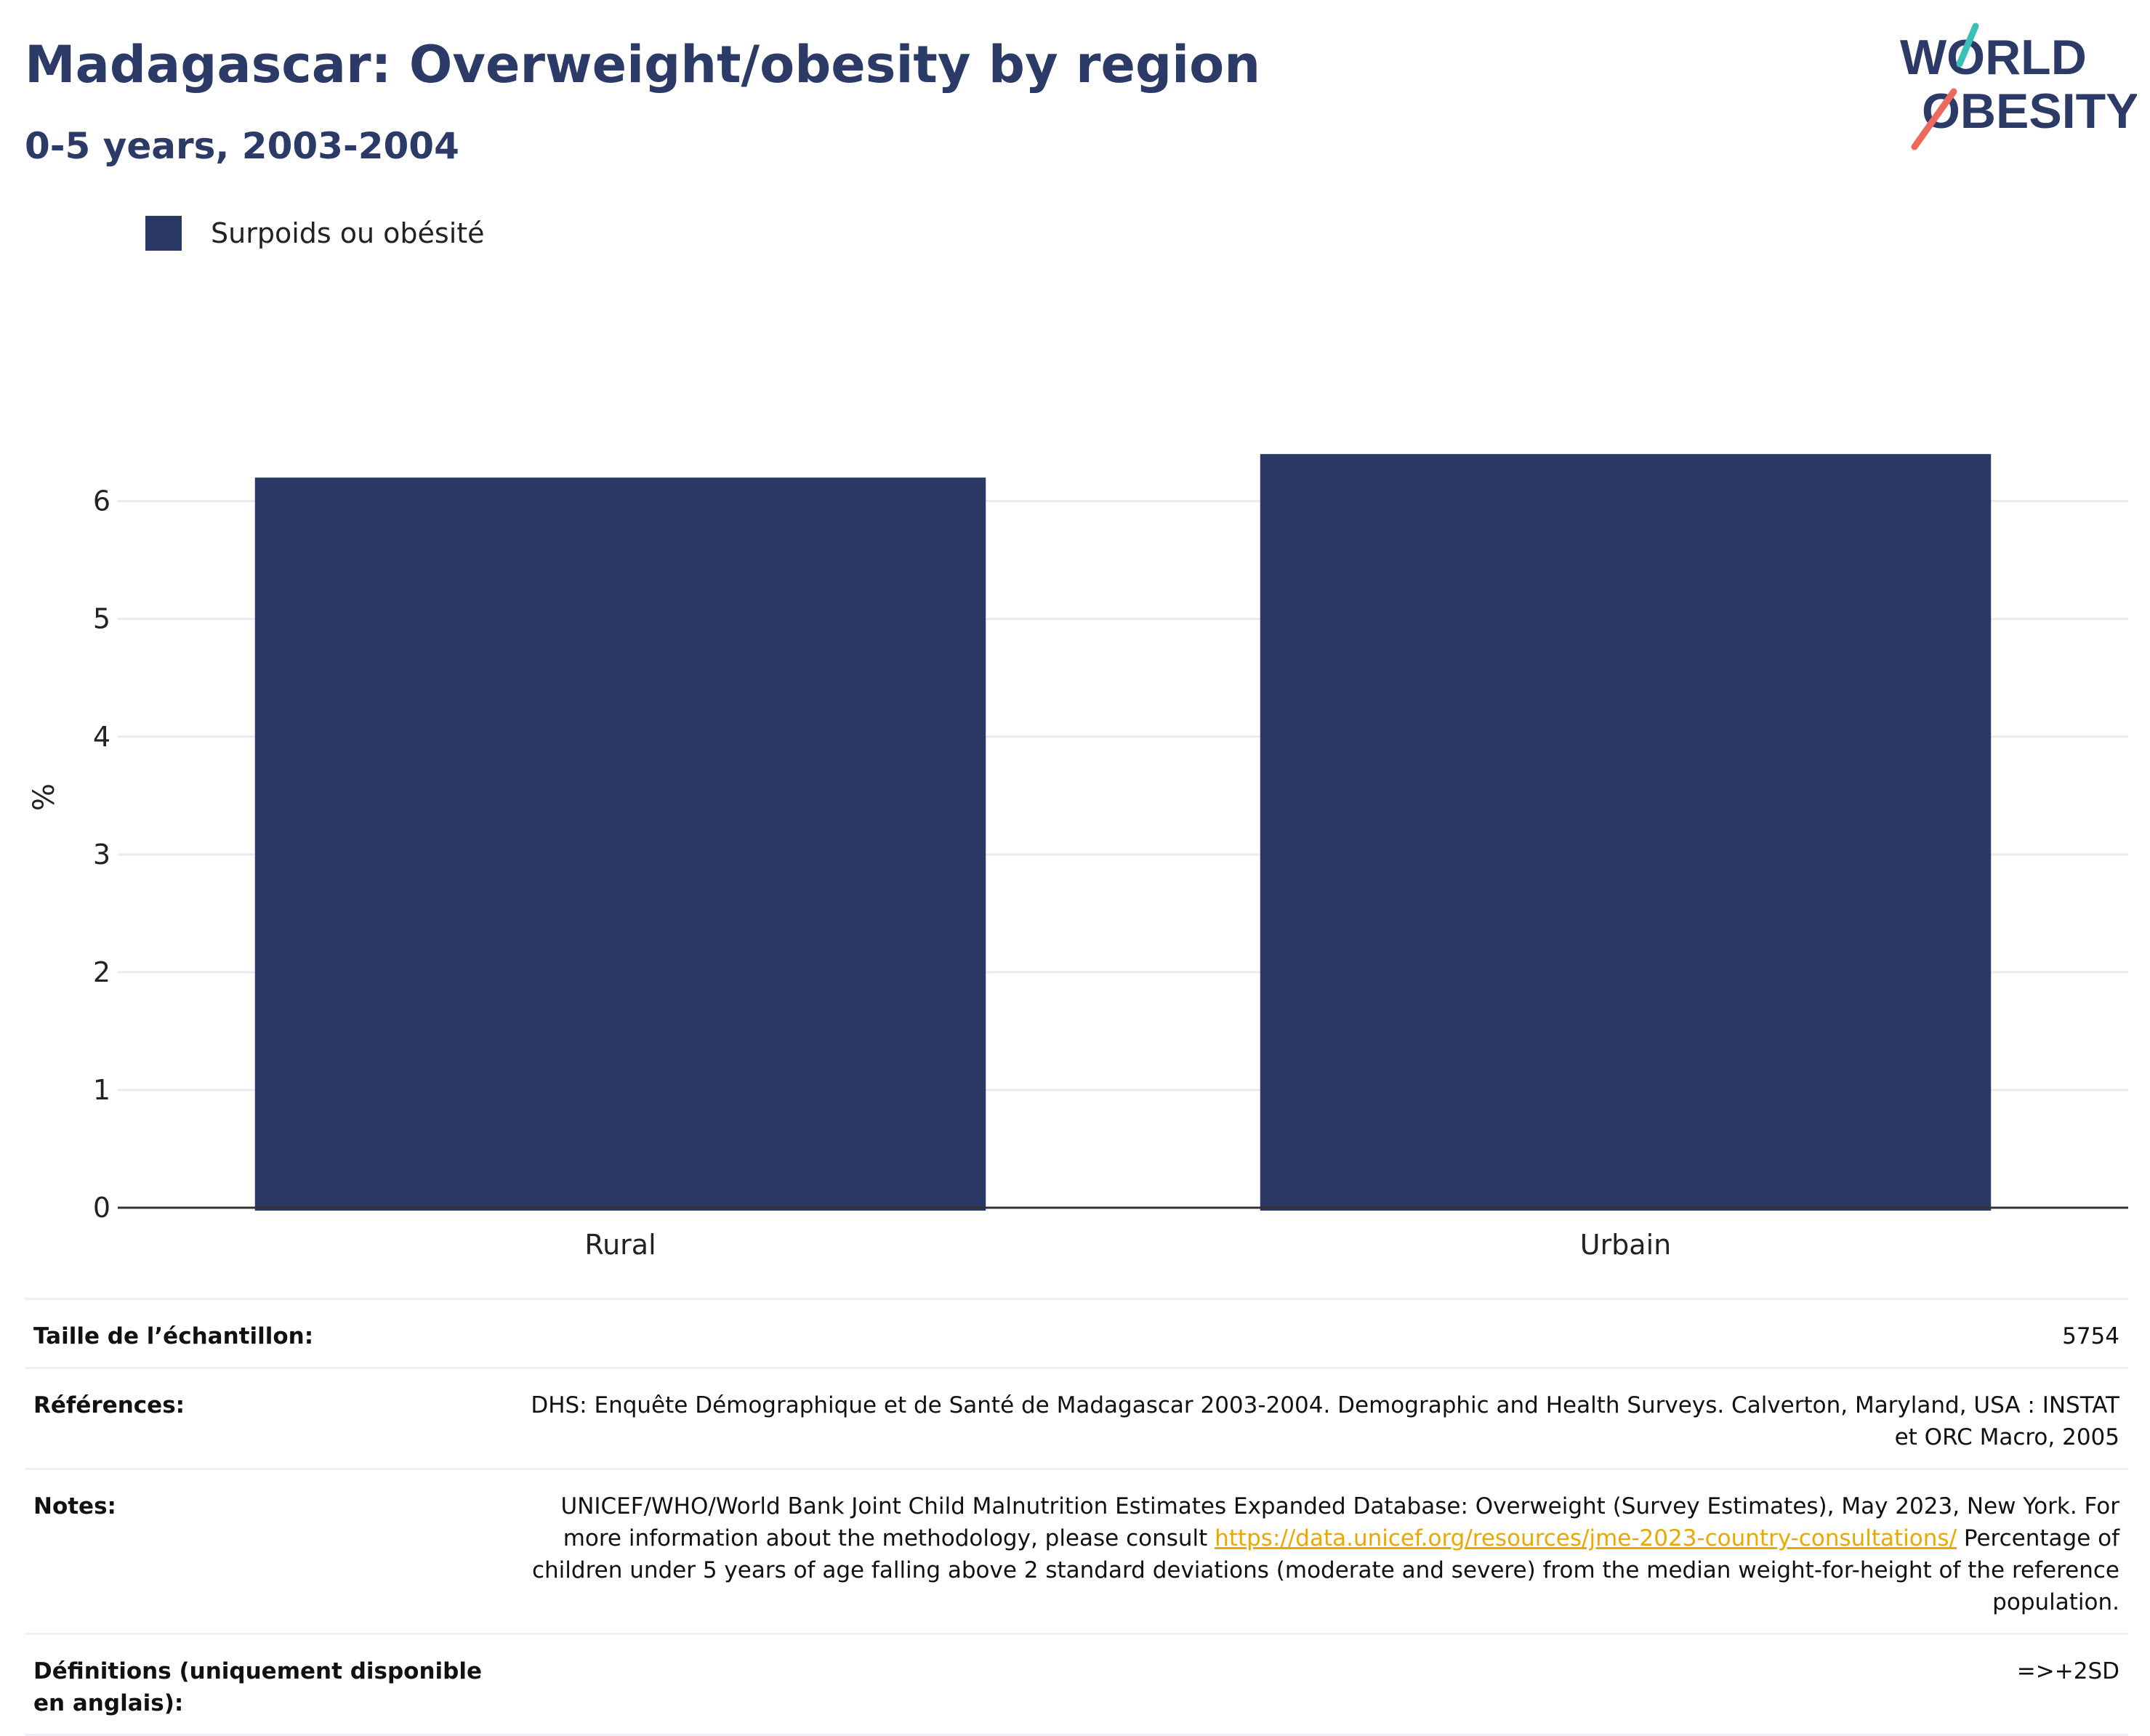  I want to click on logo-slash-coral, so click(1934, 119).